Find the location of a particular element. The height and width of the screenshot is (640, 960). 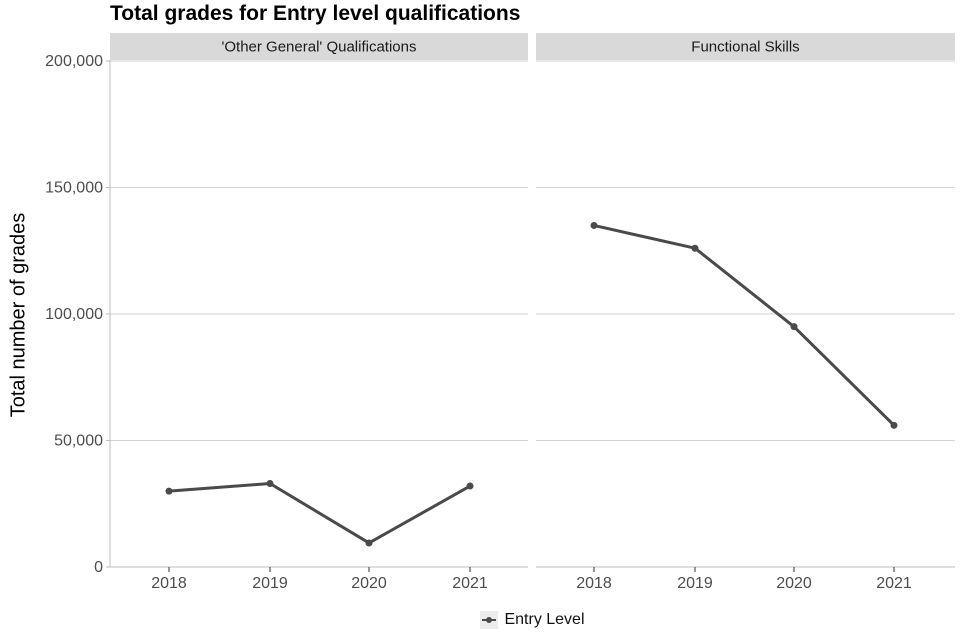

facet-strip-label: Functional Skills is located at coordinates (745, 47).